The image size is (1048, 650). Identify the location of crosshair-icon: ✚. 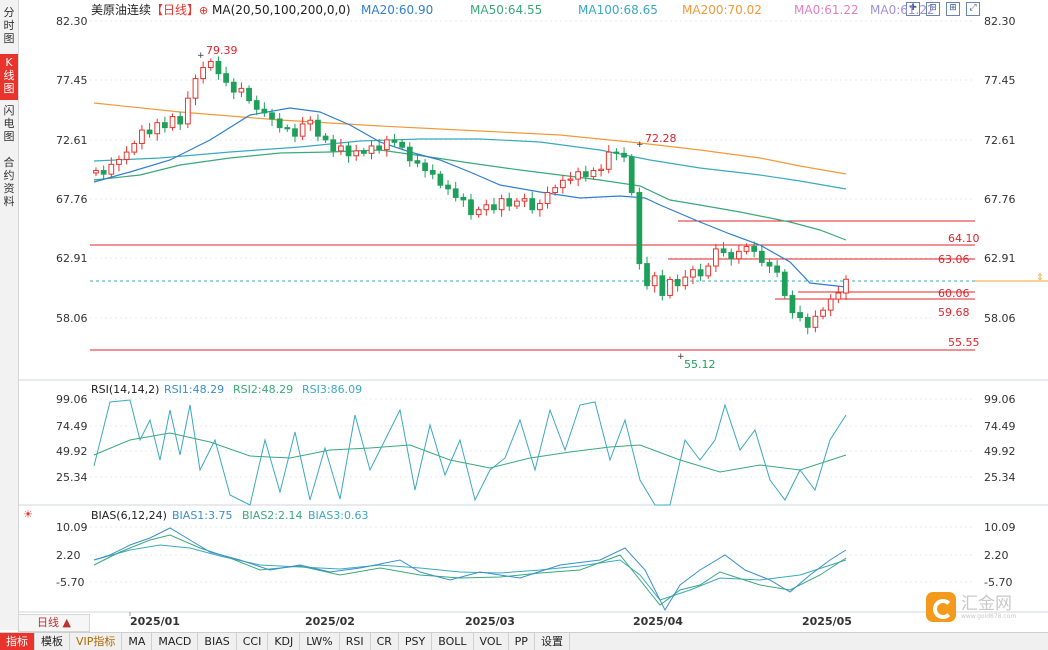
(913, 9).